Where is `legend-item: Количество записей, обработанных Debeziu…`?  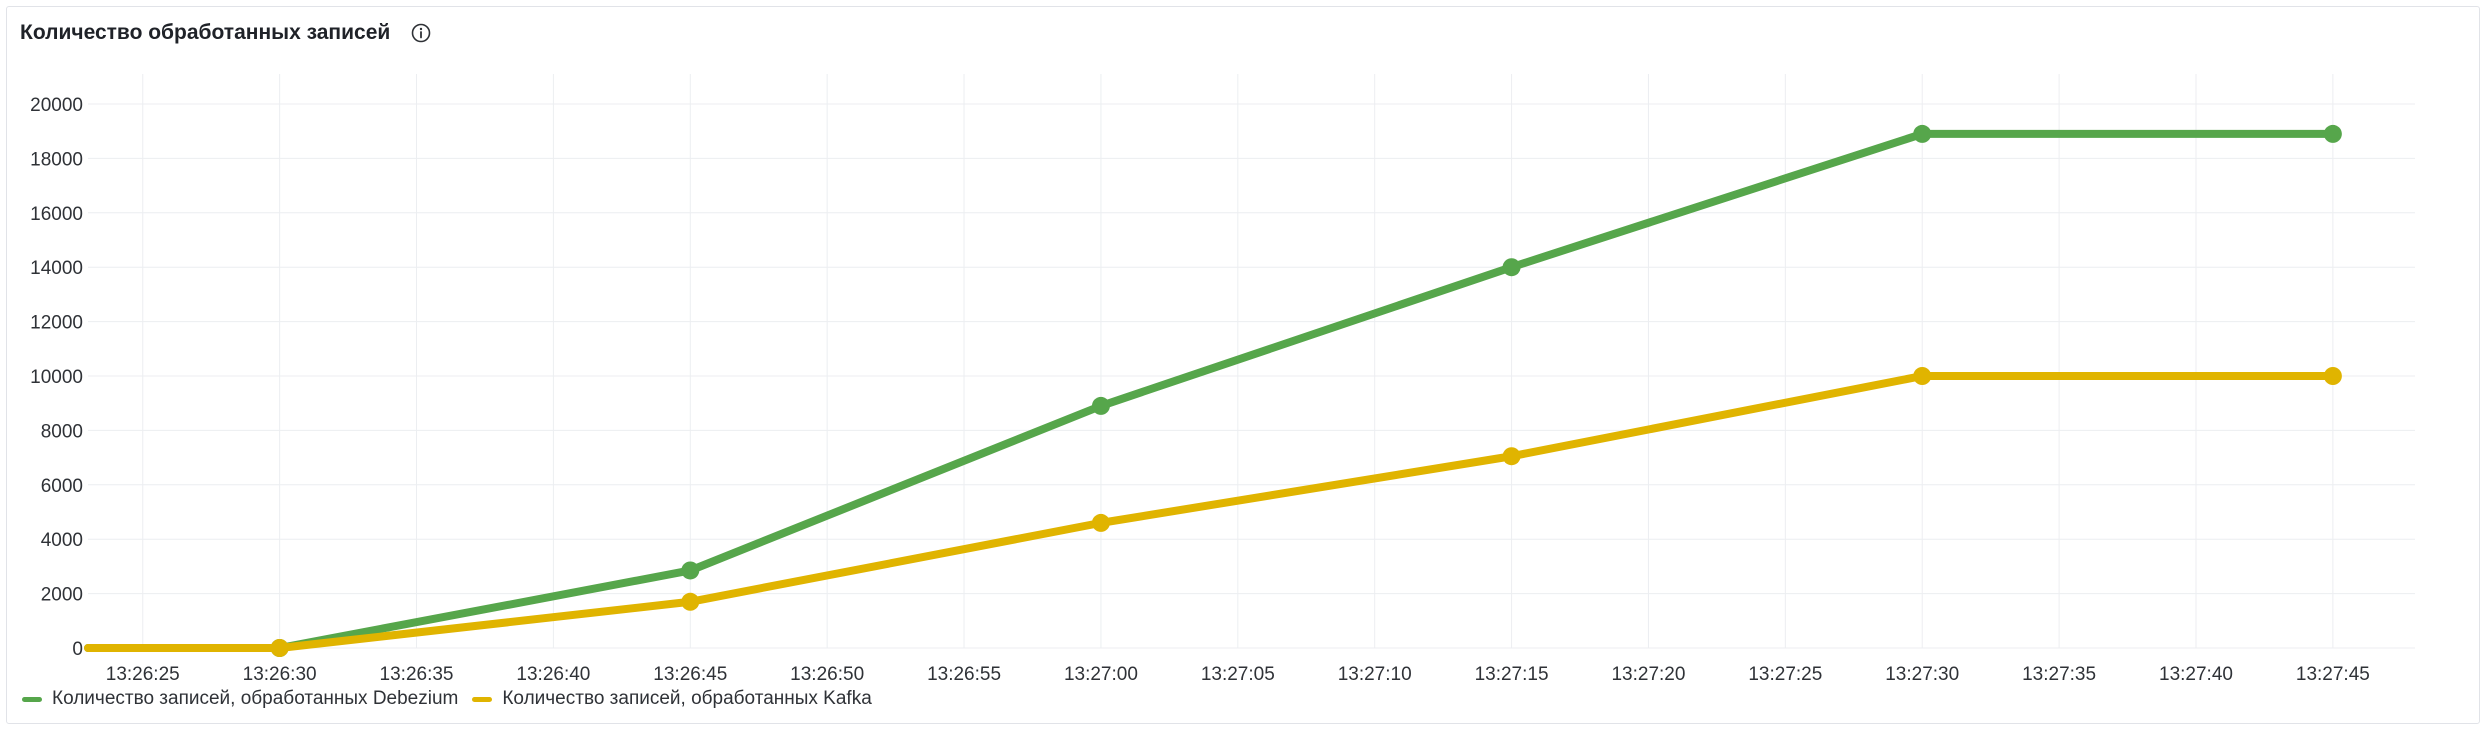 legend-item: Количество записей, обработанных Debeziu… is located at coordinates (240, 699).